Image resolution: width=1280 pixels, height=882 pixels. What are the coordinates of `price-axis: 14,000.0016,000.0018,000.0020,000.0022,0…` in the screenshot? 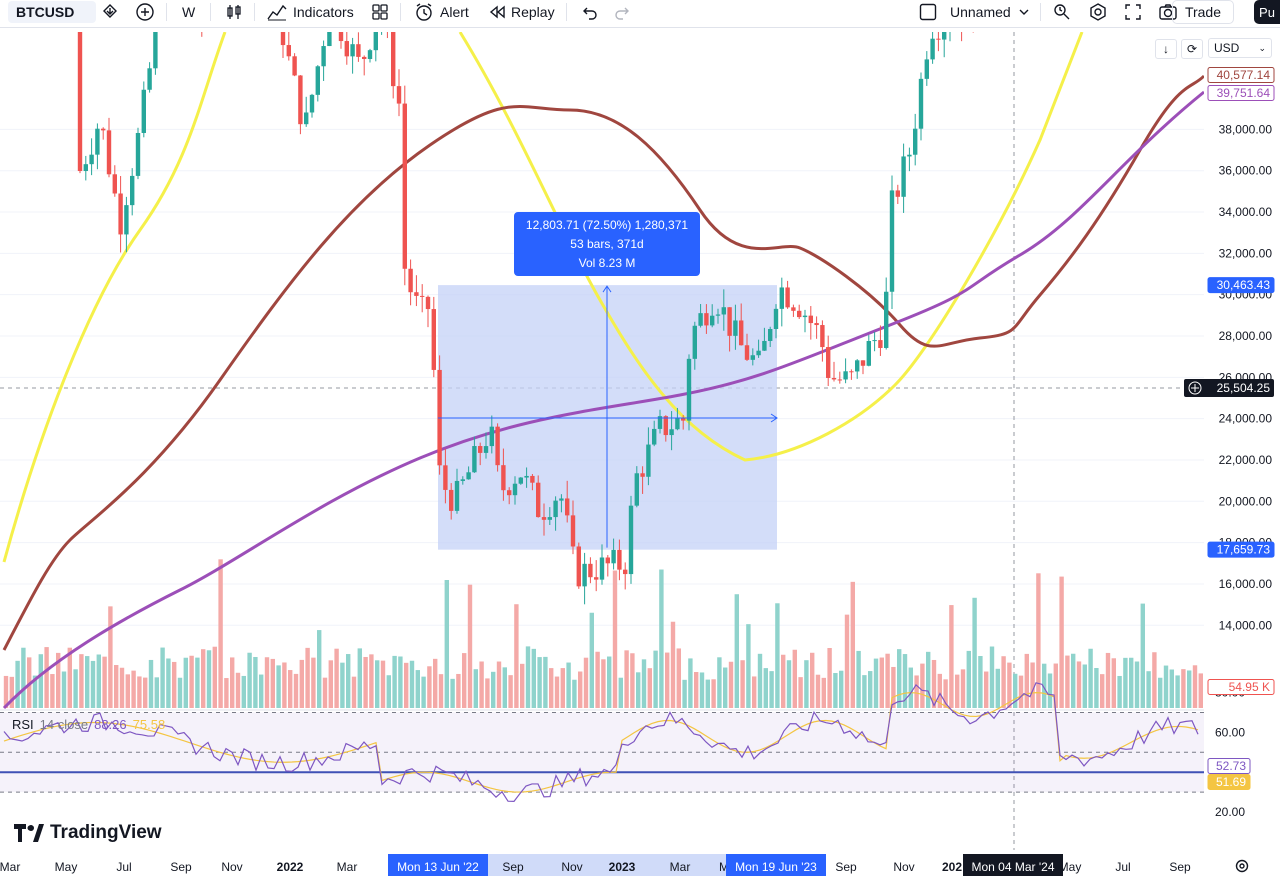 It's located at (1232, 443).